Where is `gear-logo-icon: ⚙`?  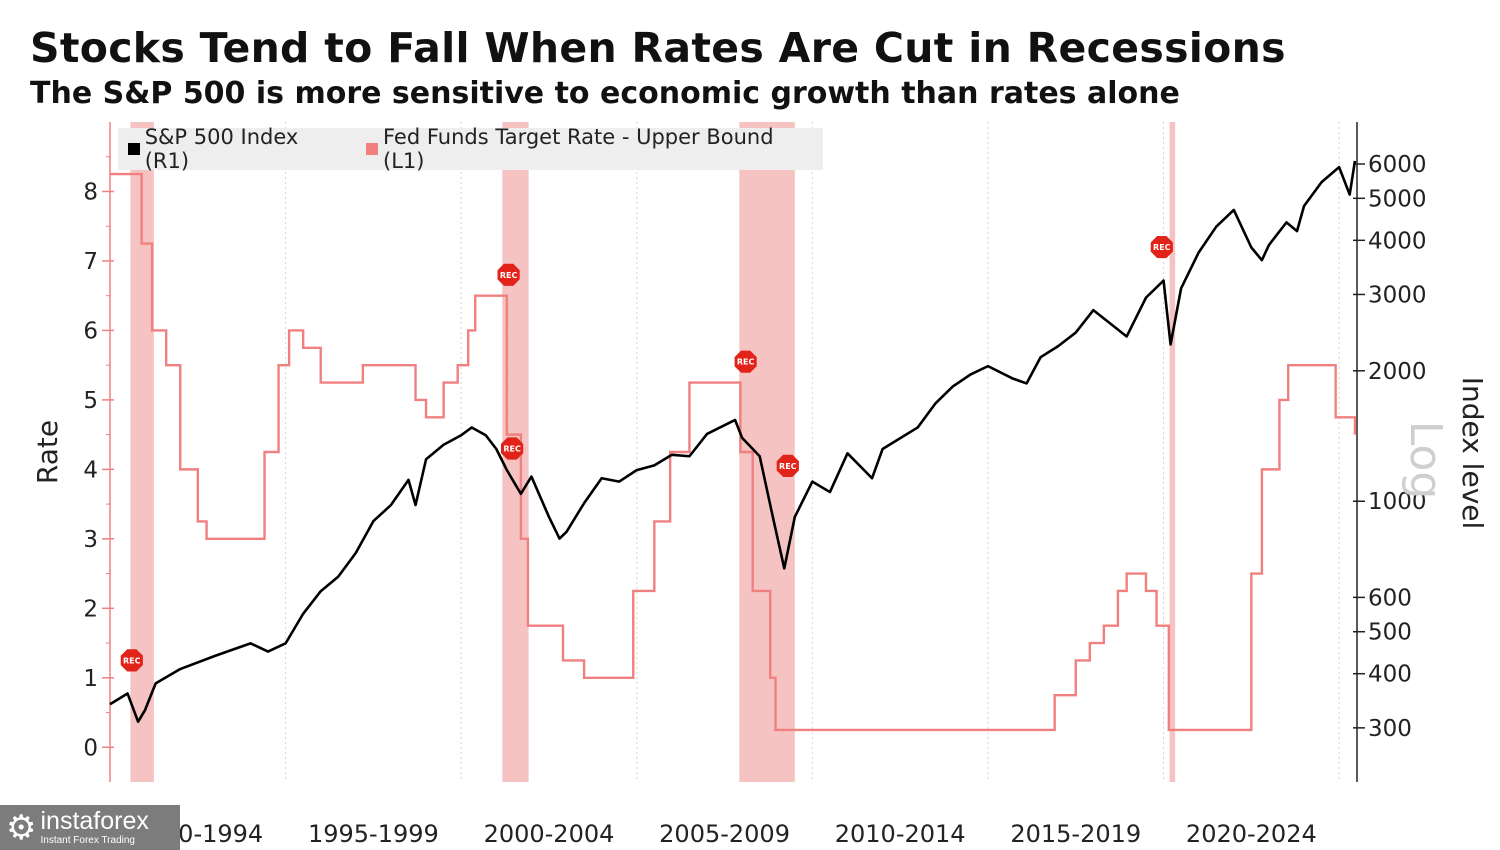 gear-logo-icon: ⚙ is located at coordinates (21, 827).